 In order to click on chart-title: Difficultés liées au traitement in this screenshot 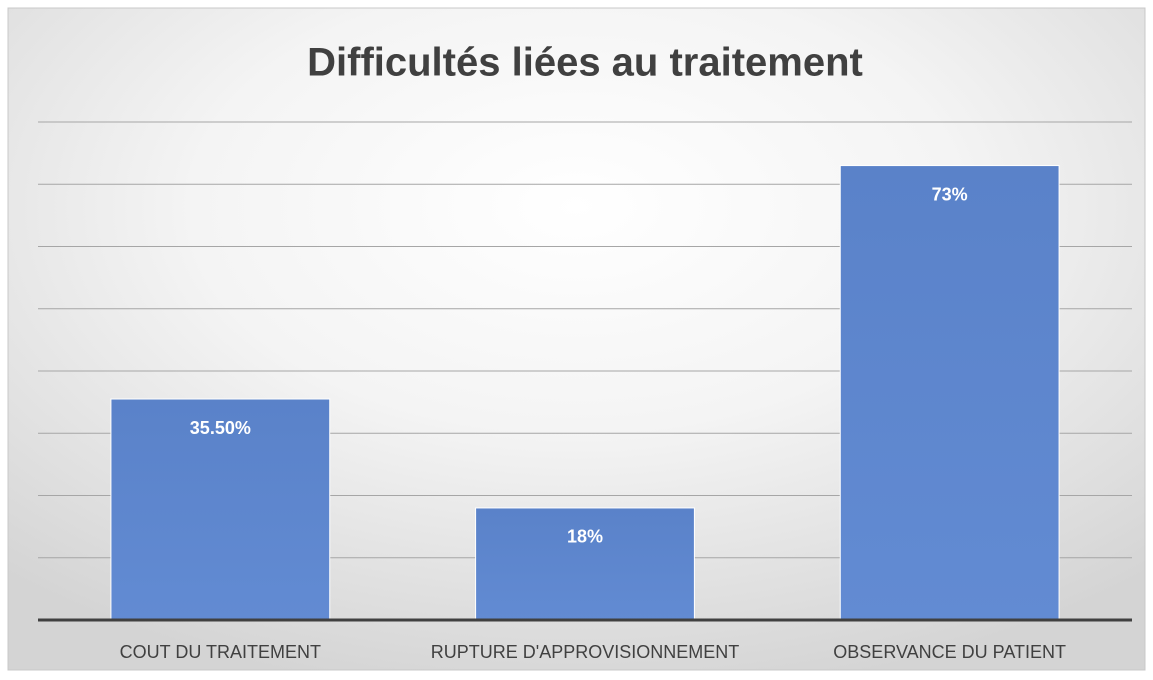, I will do `click(585, 63)`.